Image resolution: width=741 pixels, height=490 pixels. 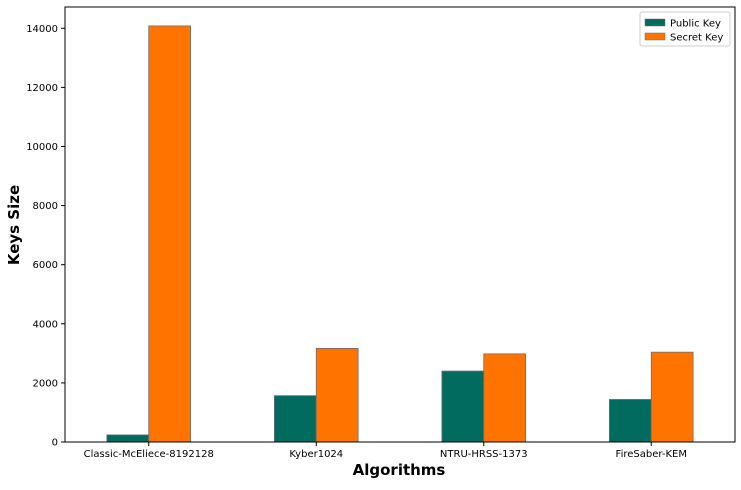 I want to click on y-tick-label: 0, so click(x=55, y=443).